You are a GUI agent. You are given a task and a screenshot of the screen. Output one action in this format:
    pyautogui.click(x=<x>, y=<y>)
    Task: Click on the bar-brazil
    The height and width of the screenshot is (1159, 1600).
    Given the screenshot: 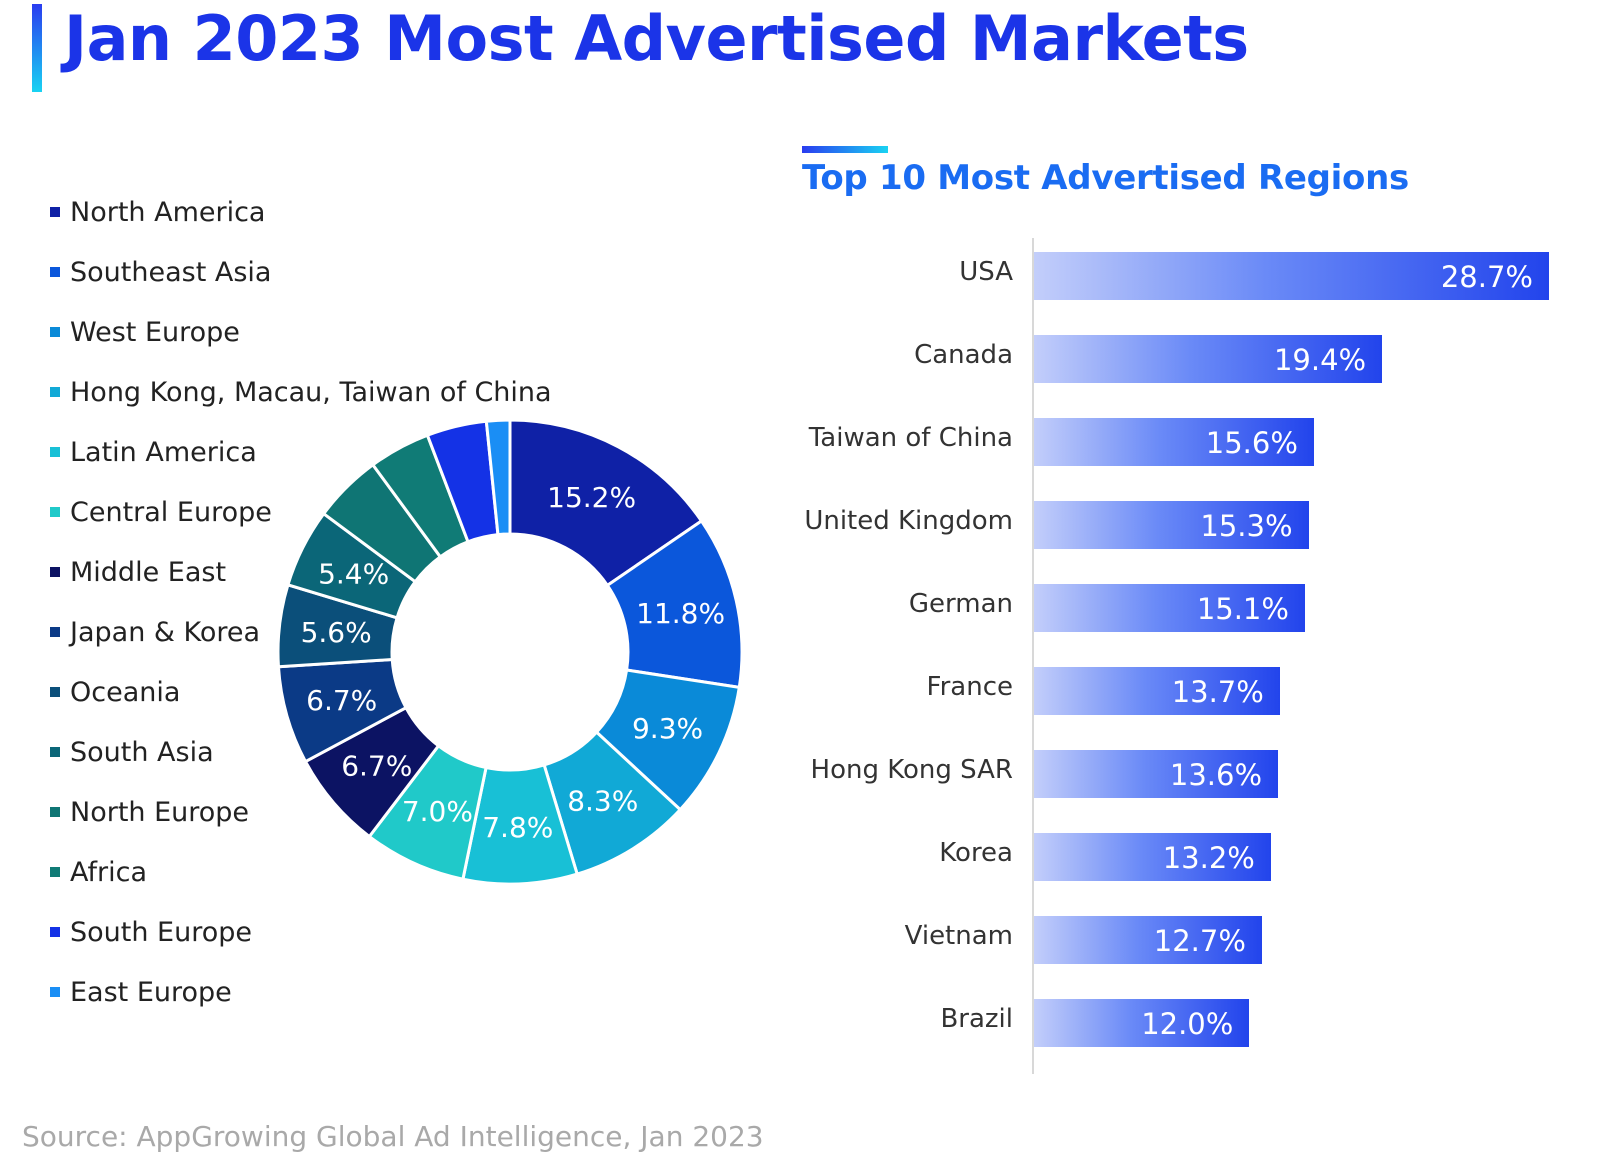 What is the action you would take?
    pyautogui.click(x=1142, y=1023)
    